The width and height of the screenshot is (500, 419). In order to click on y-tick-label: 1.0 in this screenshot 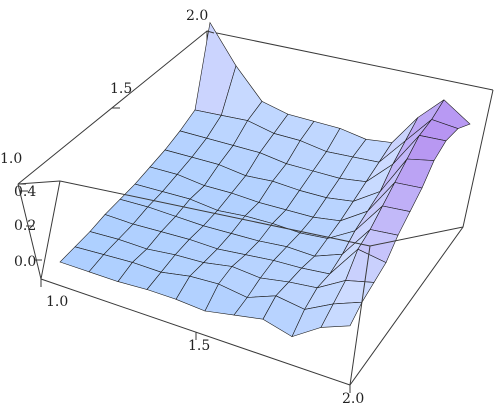, I will do `click(11, 159)`.